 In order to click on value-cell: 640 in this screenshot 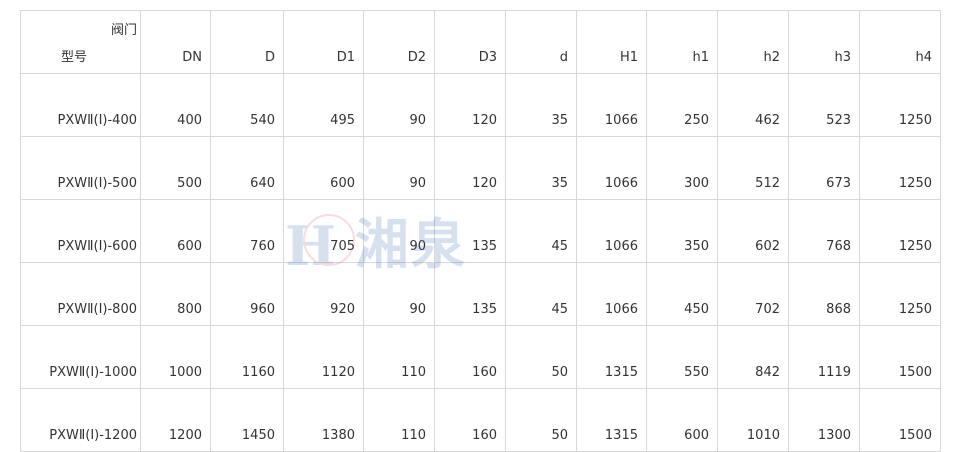, I will do `click(247, 168)`.